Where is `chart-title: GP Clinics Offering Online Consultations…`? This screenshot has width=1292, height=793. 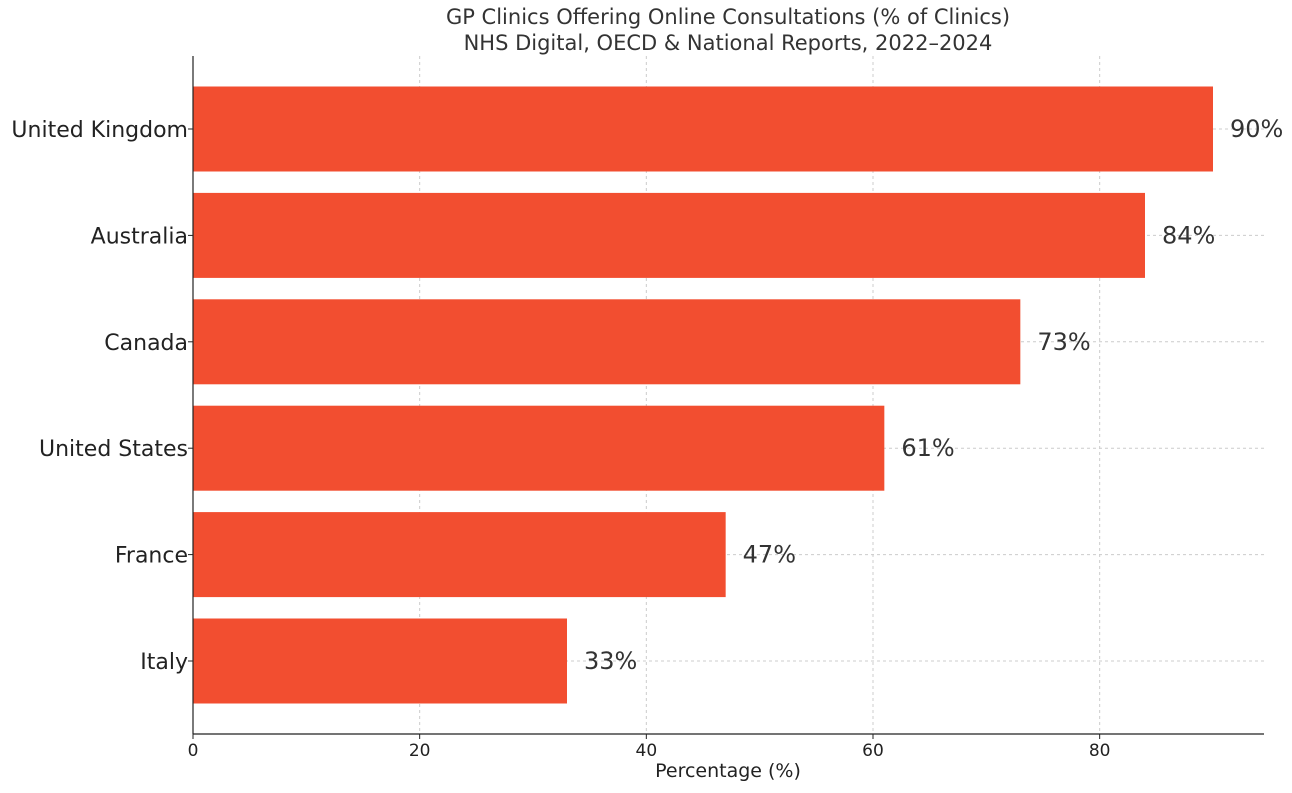
chart-title: GP Clinics Offering Online Consultations… is located at coordinates (728, 17).